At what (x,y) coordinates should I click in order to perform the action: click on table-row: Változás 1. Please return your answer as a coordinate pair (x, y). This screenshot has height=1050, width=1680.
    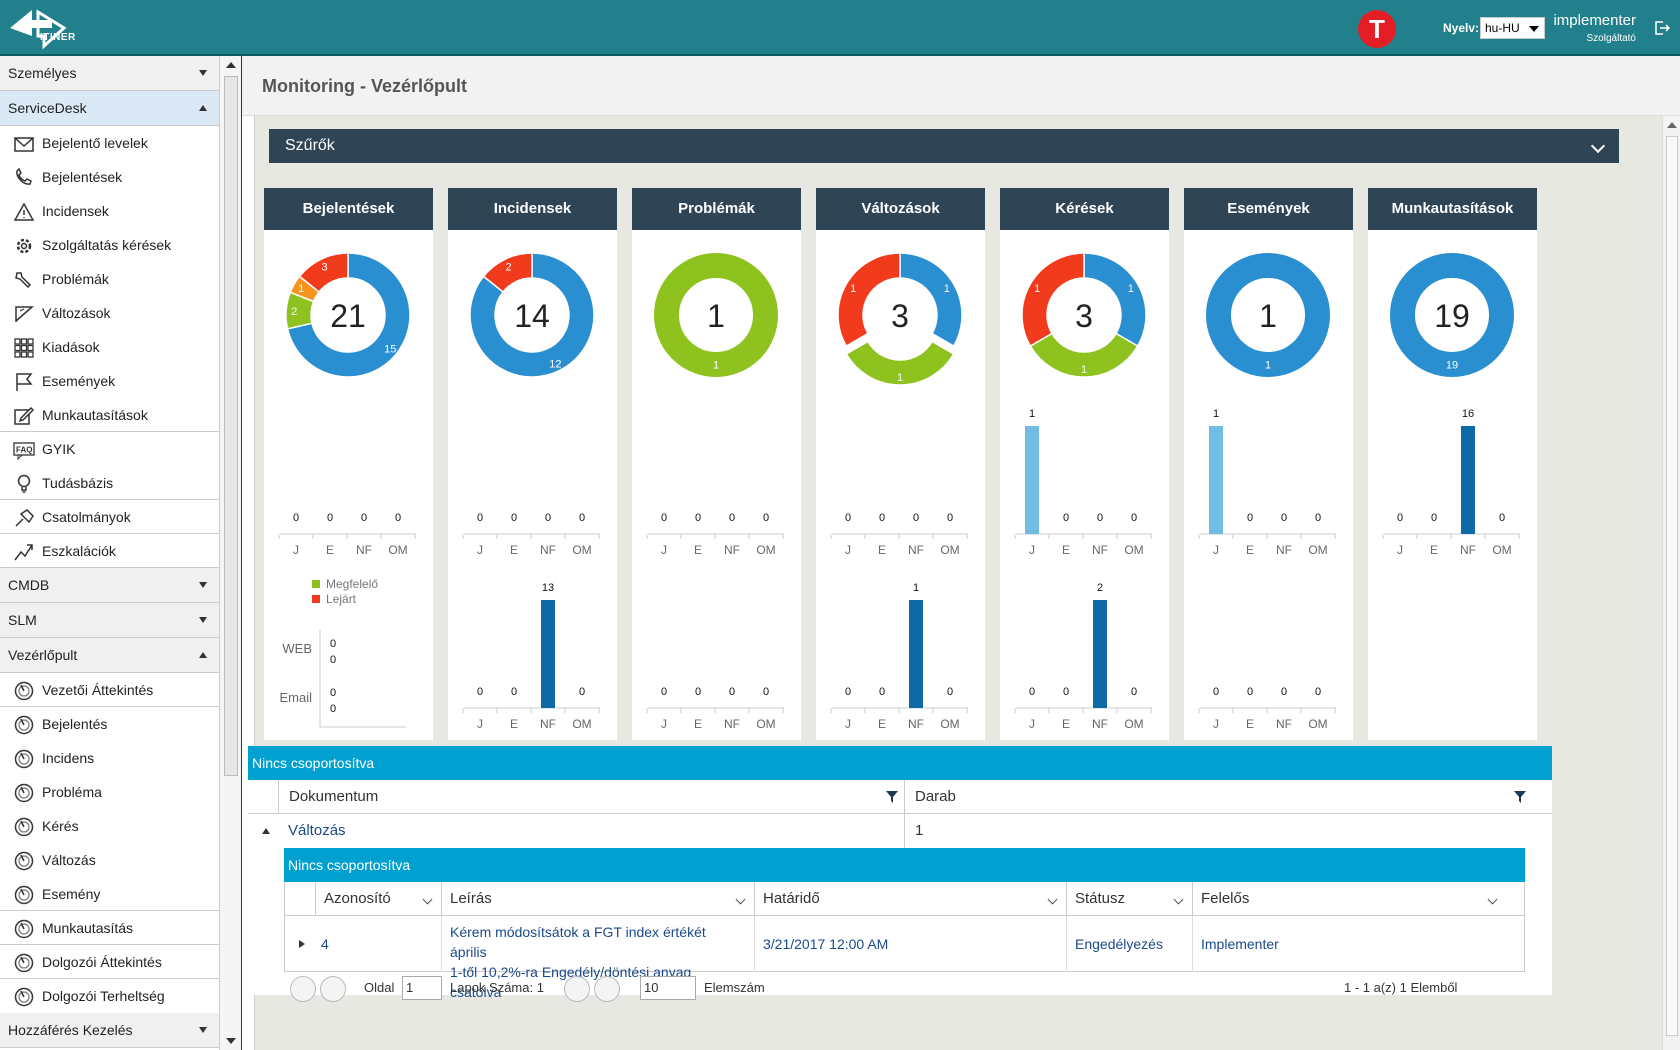
    Looking at the image, I should click on (900, 831).